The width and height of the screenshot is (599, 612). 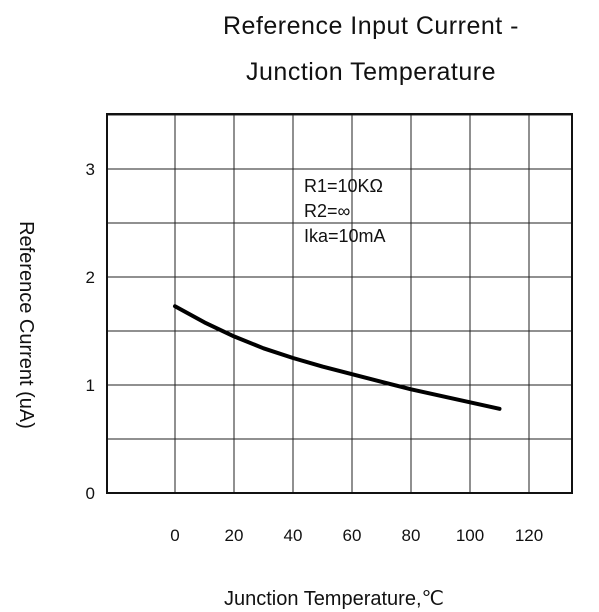 What do you see at coordinates (343, 186) in the screenshot?
I see `annotation-r1: R1=10KΩ` at bounding box center [343, 186].